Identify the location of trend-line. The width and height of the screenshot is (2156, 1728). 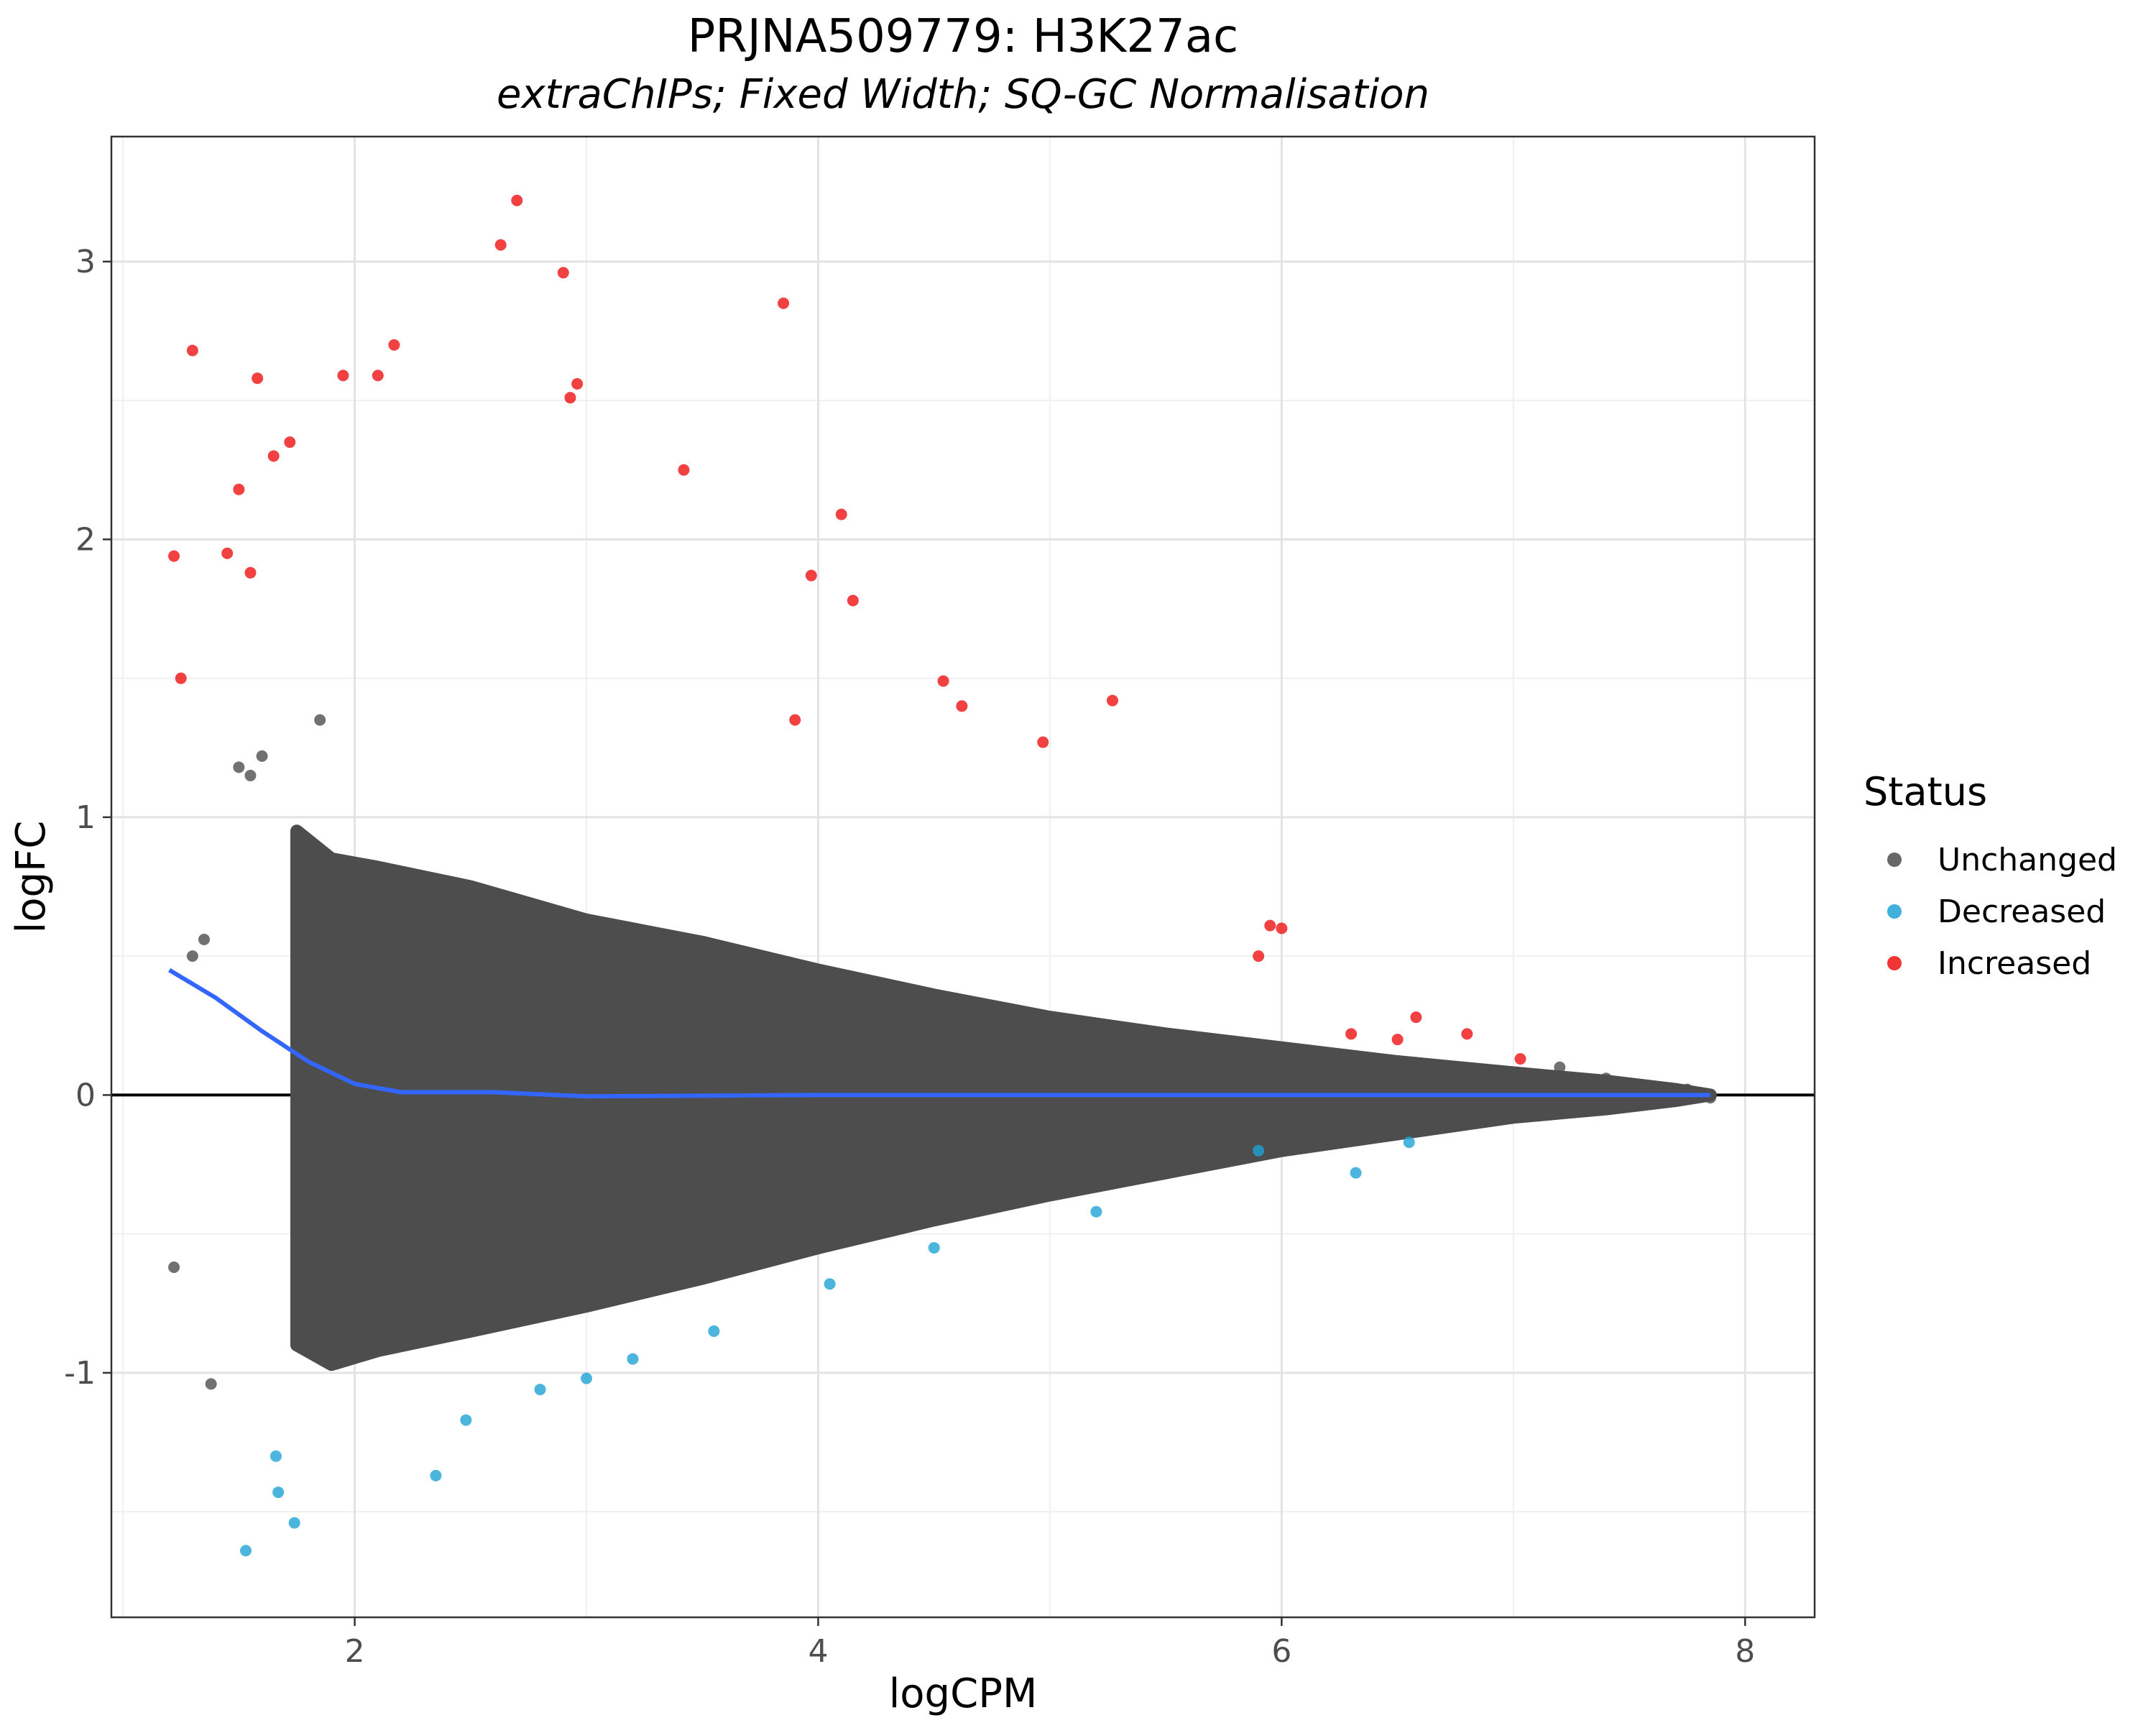
(939, 1033).